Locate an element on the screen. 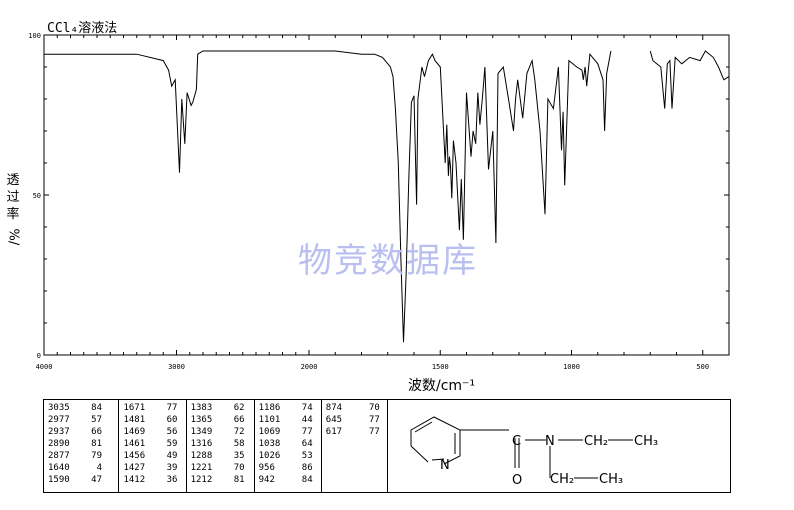 Image resolution: width=794 pixels, height=510 pixels. peak-row: 1349 72 is located at coordinates (220, 432).